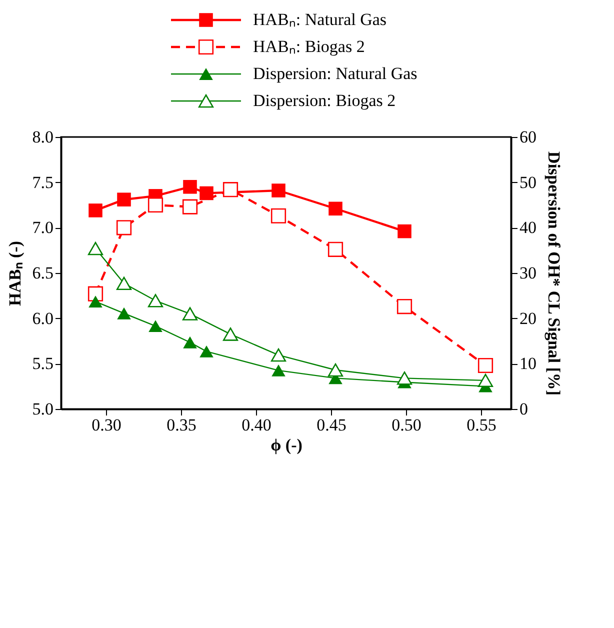 The image size is (614, 628). Describe the element at coordinates (528, 137) in the screenshot. I see `y2-tick-label: 60` at that location.